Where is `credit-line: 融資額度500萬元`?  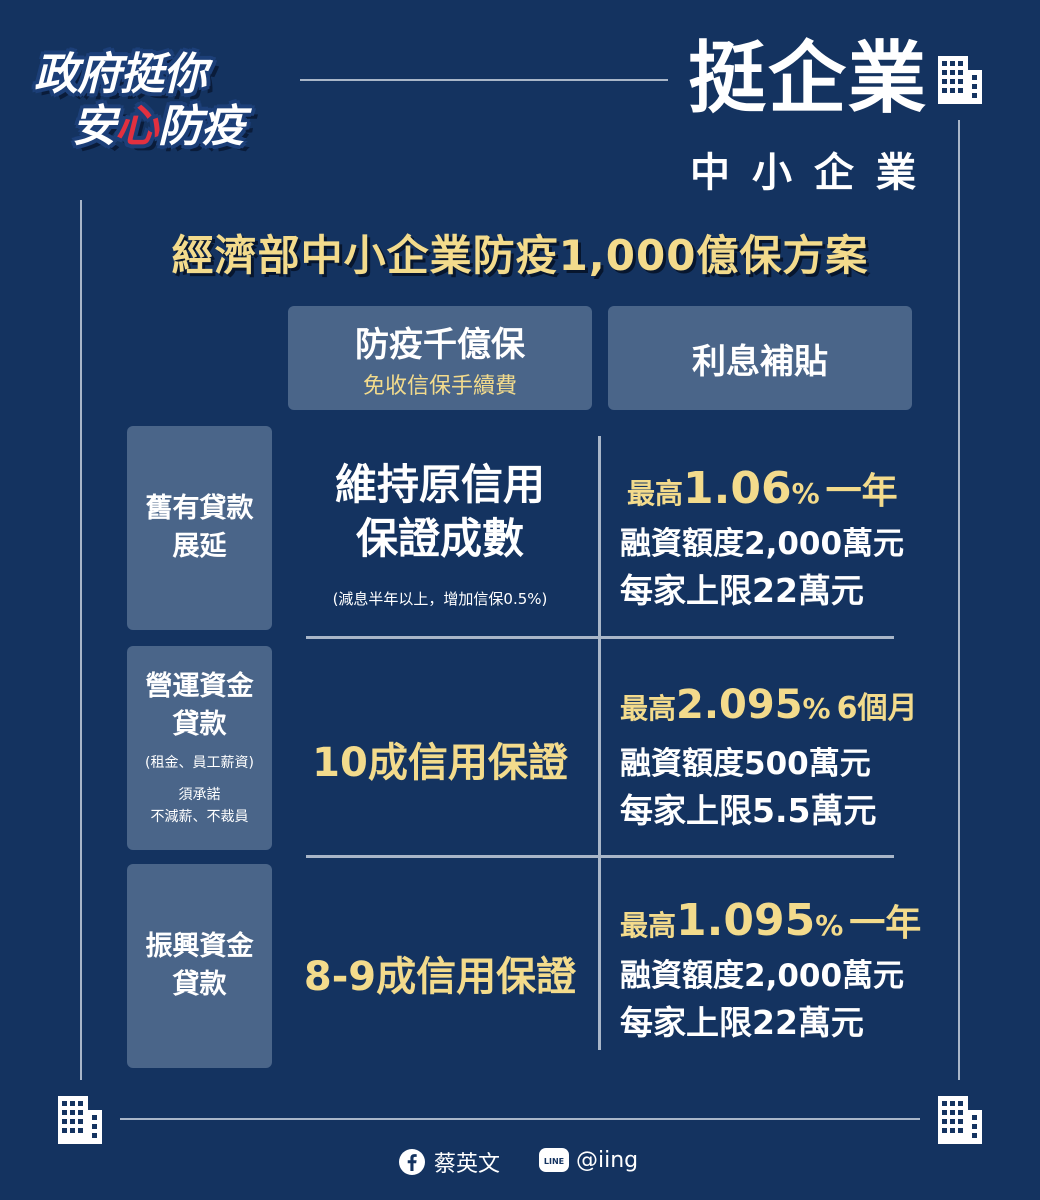
credit-line: 融資額度500萬元 is located at coordinates (745, 764).